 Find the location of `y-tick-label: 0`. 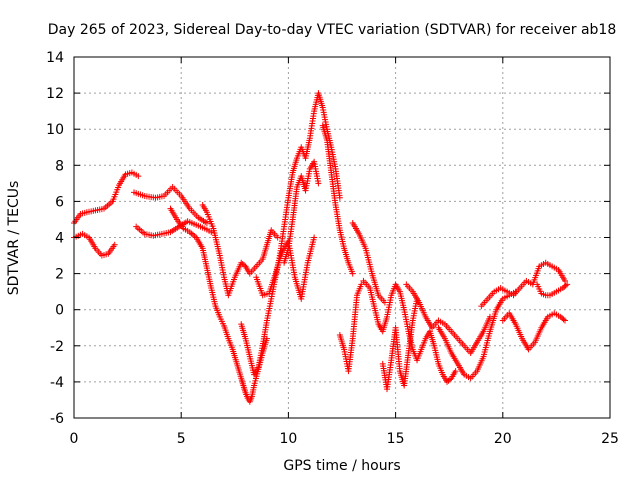

y-tick-label: 0 is located at coordinates (59, 311).